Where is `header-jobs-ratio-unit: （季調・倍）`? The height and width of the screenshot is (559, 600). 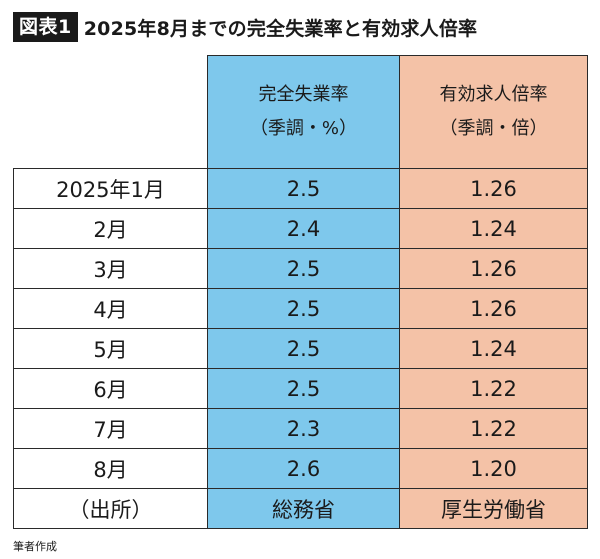 header-jobs-ratio-unit: （季調・倍） is located at coordinates (493, 128).